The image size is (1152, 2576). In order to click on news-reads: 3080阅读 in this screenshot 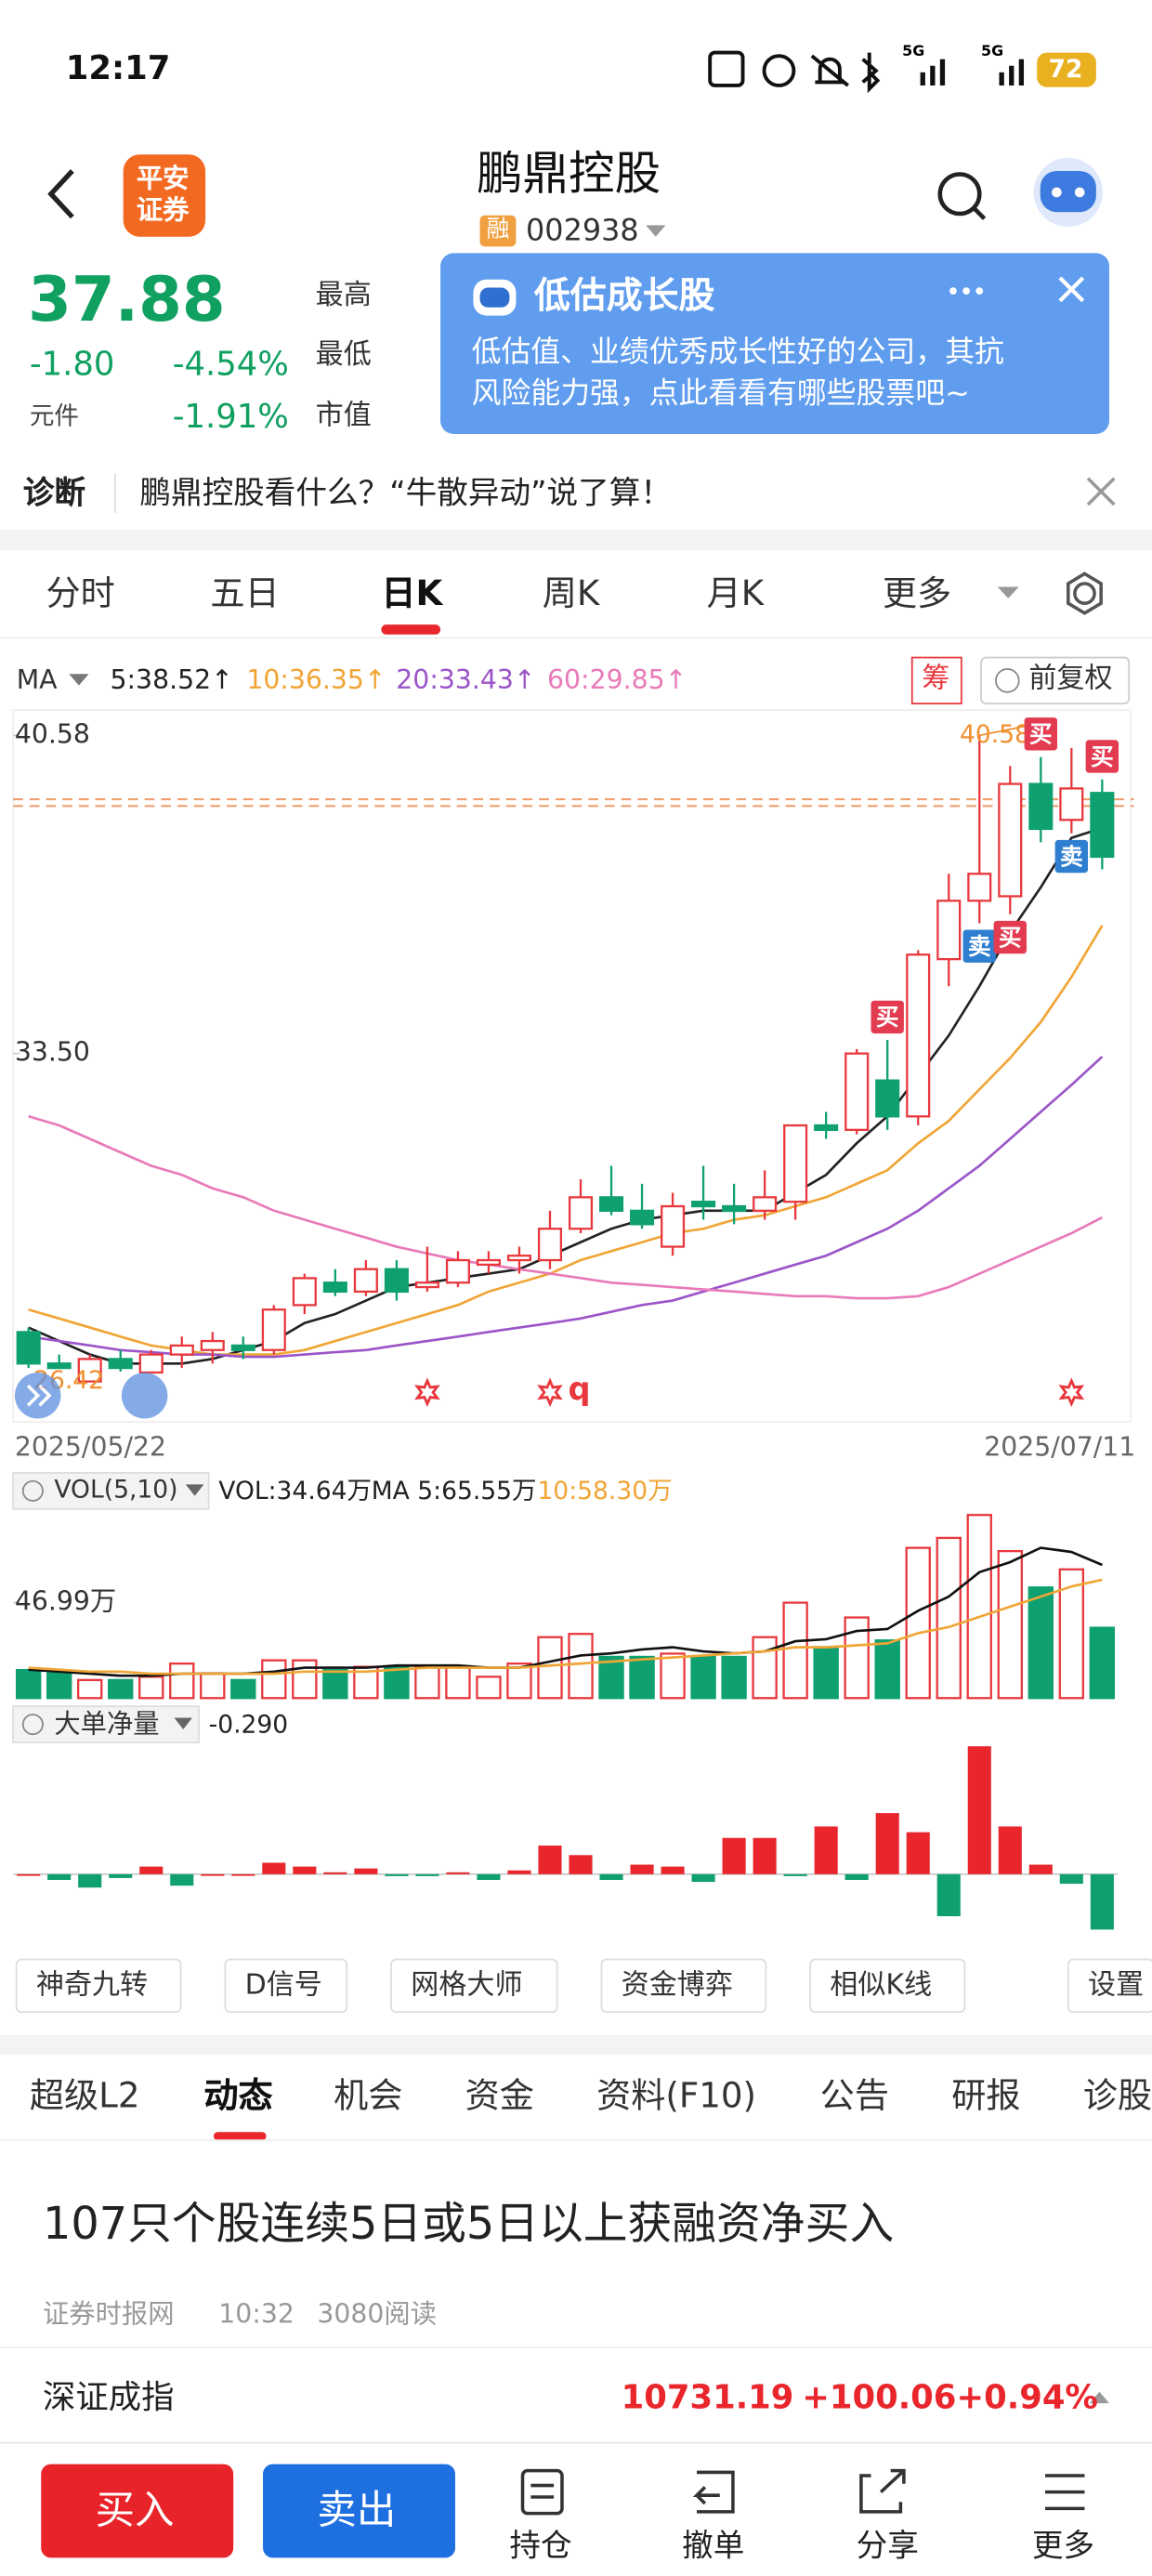, I will do `click(377, 2313)`.